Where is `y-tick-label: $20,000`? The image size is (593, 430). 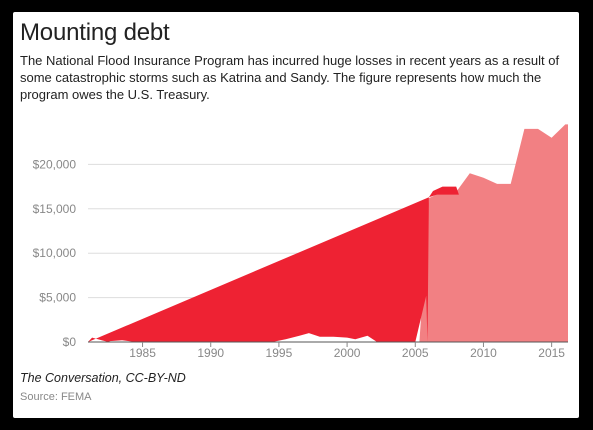 y-tick-label: $20,000 is located at coordinates (55, 164).